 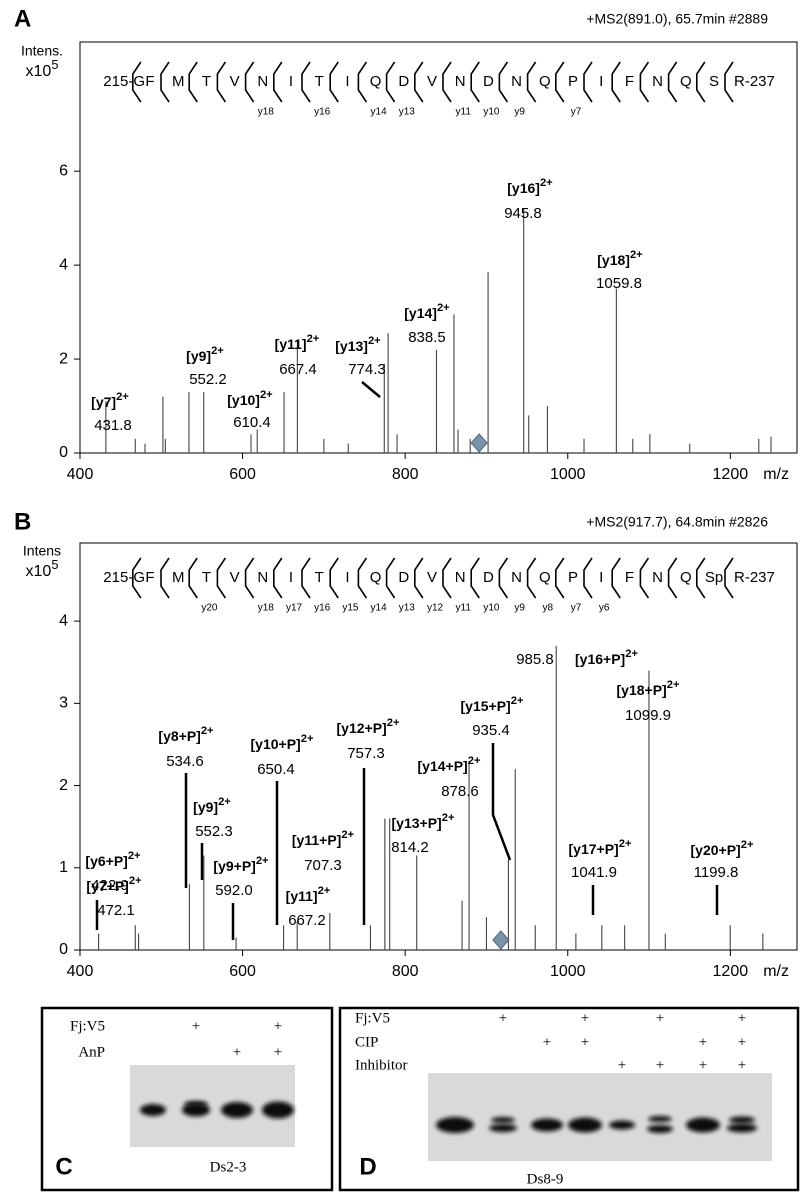 What do you see at coordinates (548, 608) in the screenshot?
I see `fragment-label: y8` at bounding box center [548, 608].